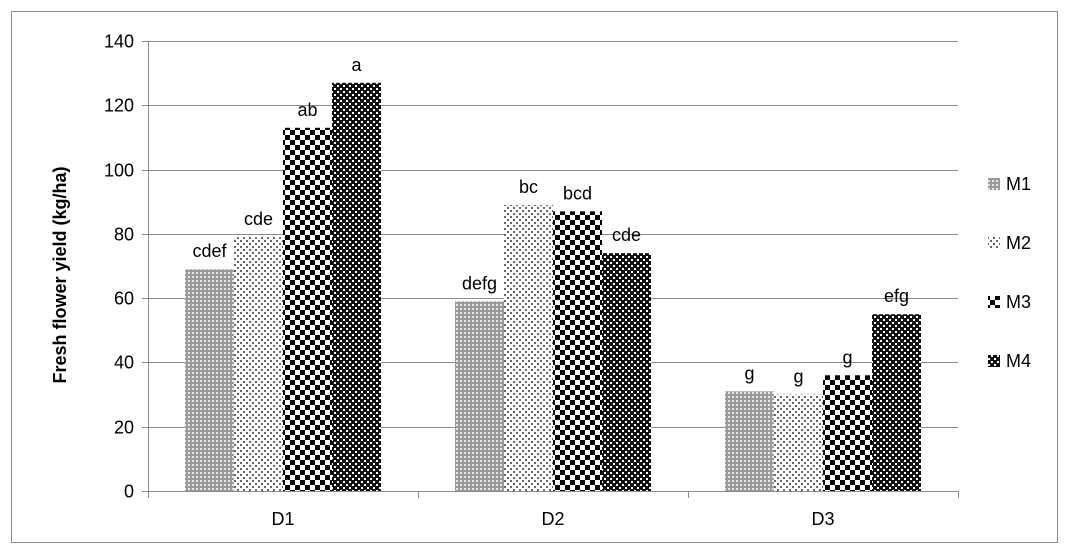  What do you see at coordinates (307, 309) in the screenshot?
I see `bar-m3-d1` at bounding box center [307, 309].